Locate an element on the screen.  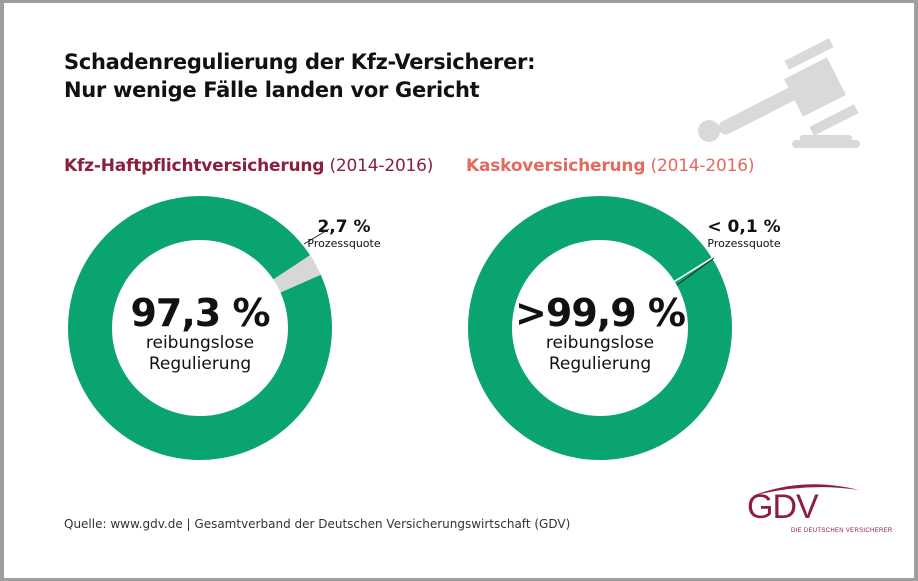
chart-1-title-main: Kfz-Haftpflichtversicherung is located at coordinates (194, 166).